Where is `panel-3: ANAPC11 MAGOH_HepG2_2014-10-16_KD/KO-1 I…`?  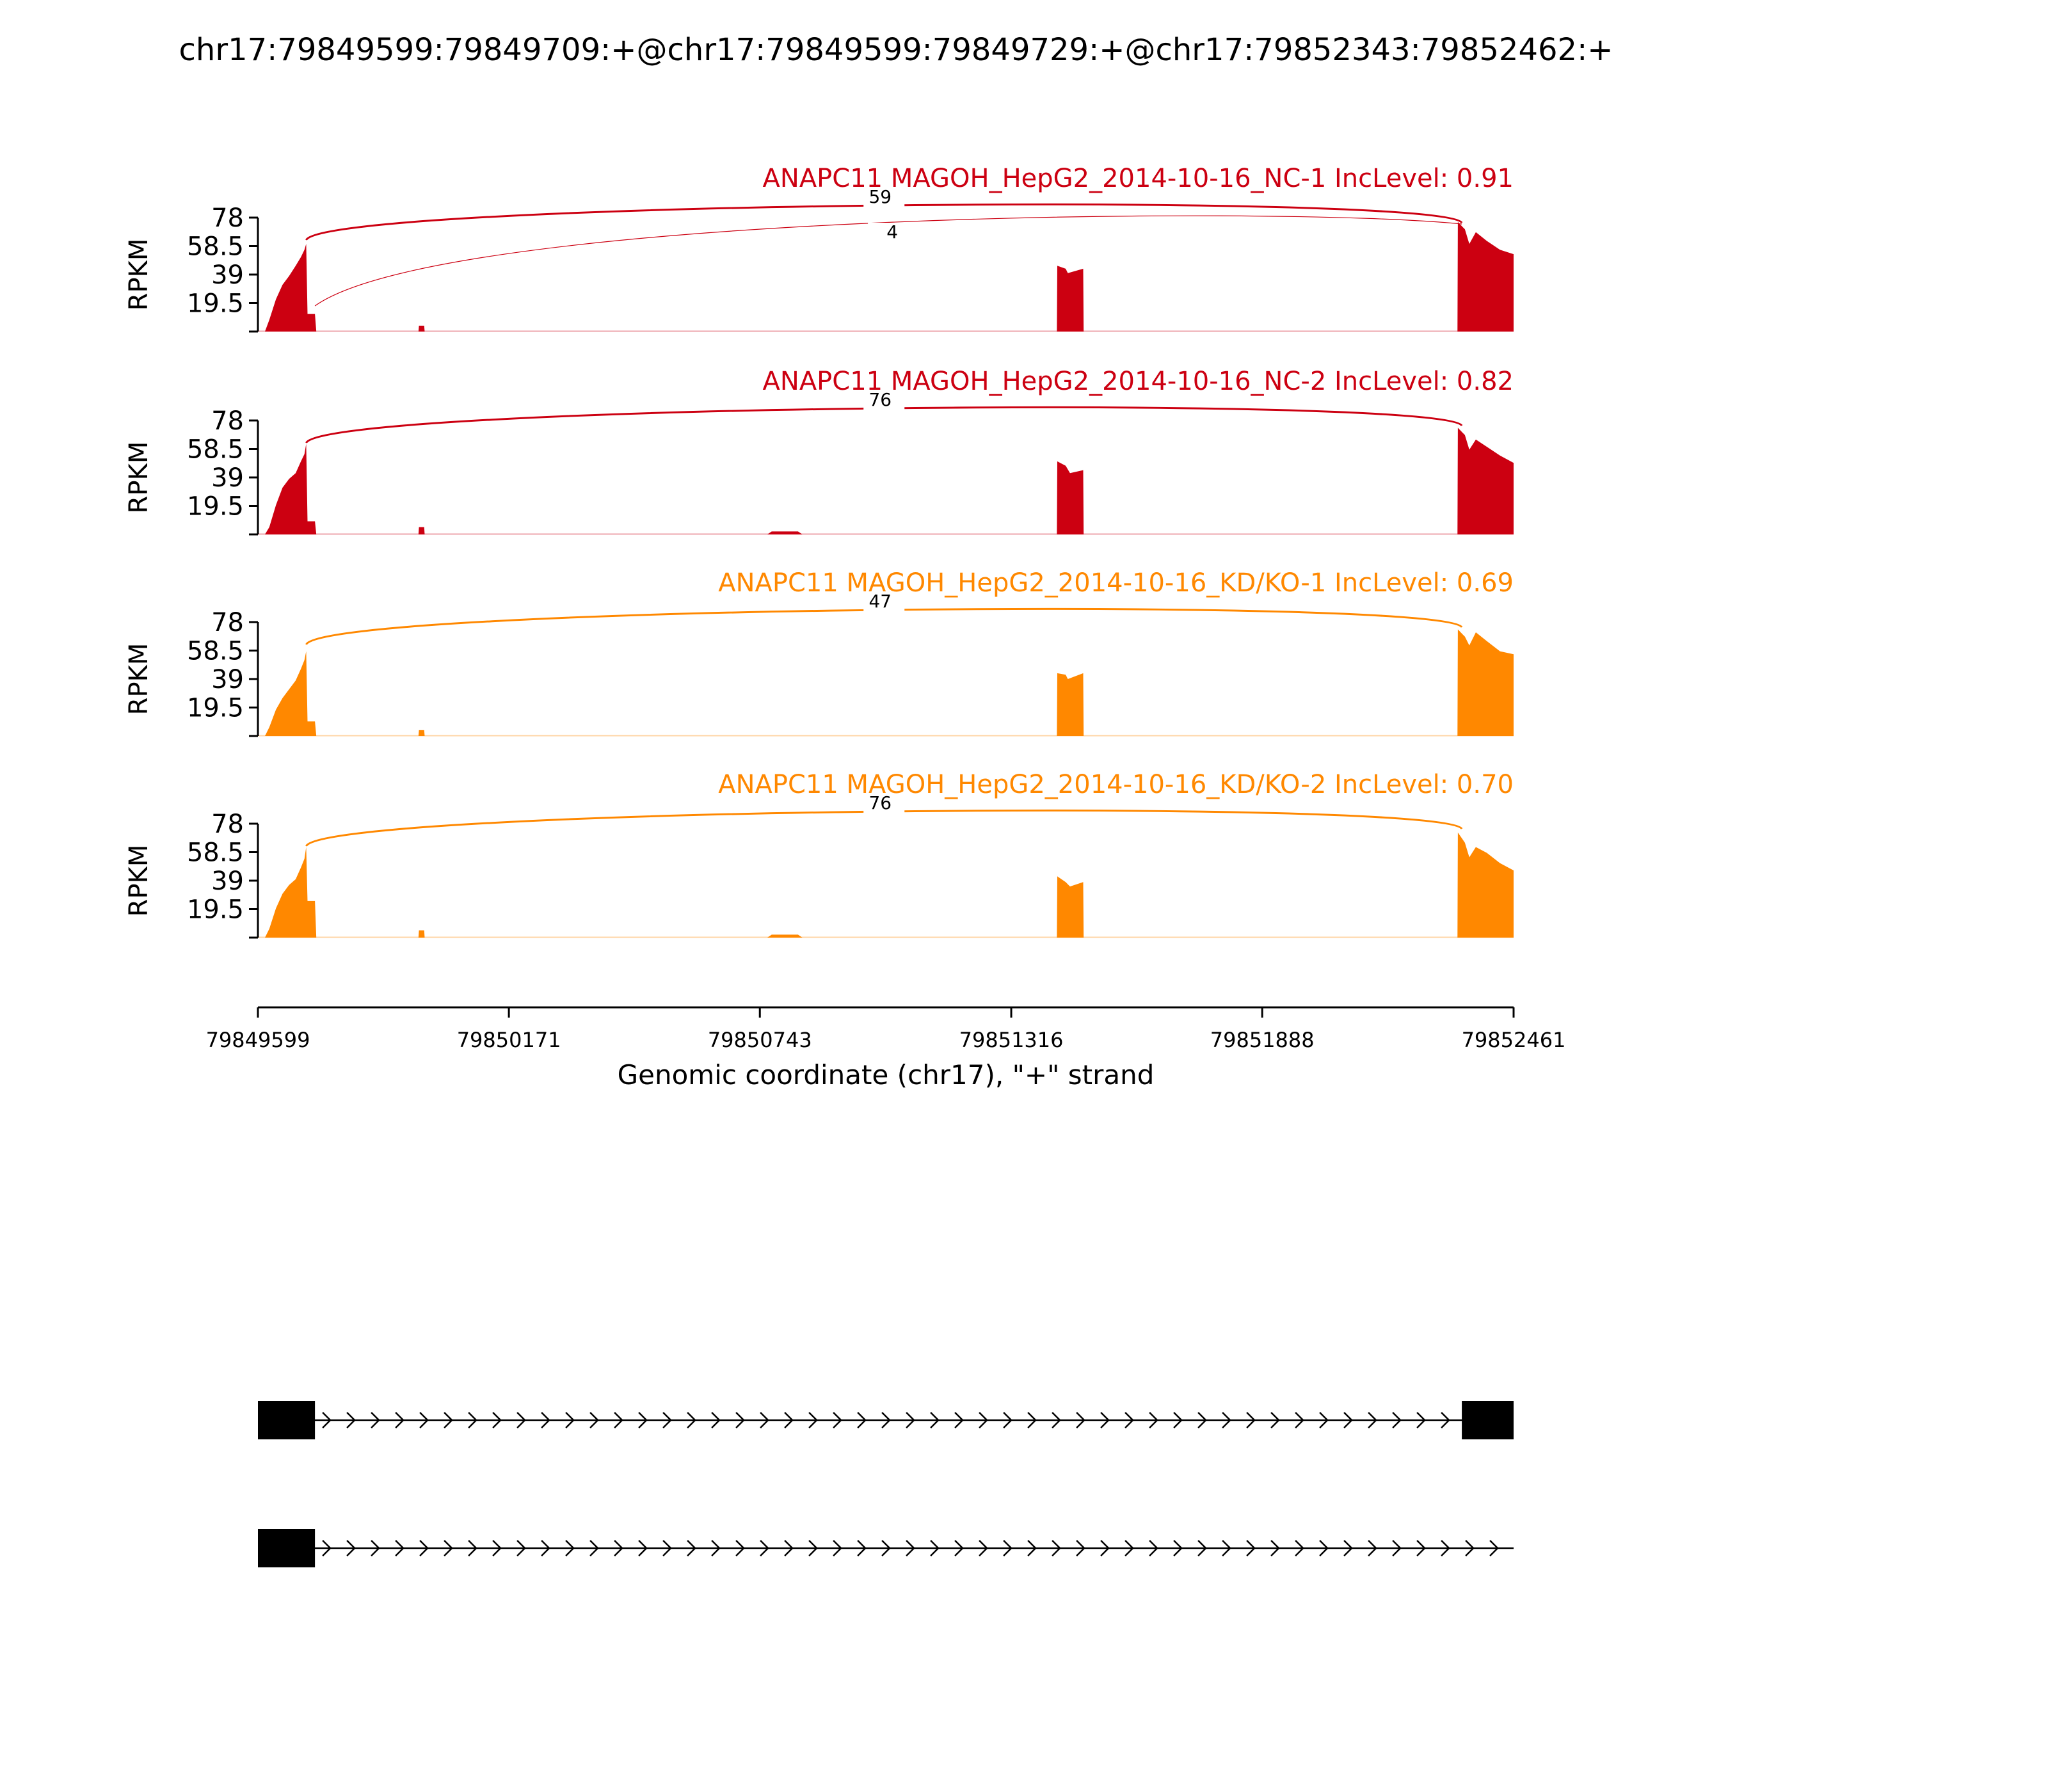
panel-3: ANAPC11 MAGOH_HepG2_2014-10-16_KD/KO-1 I… is located at coordinates (819, 652).